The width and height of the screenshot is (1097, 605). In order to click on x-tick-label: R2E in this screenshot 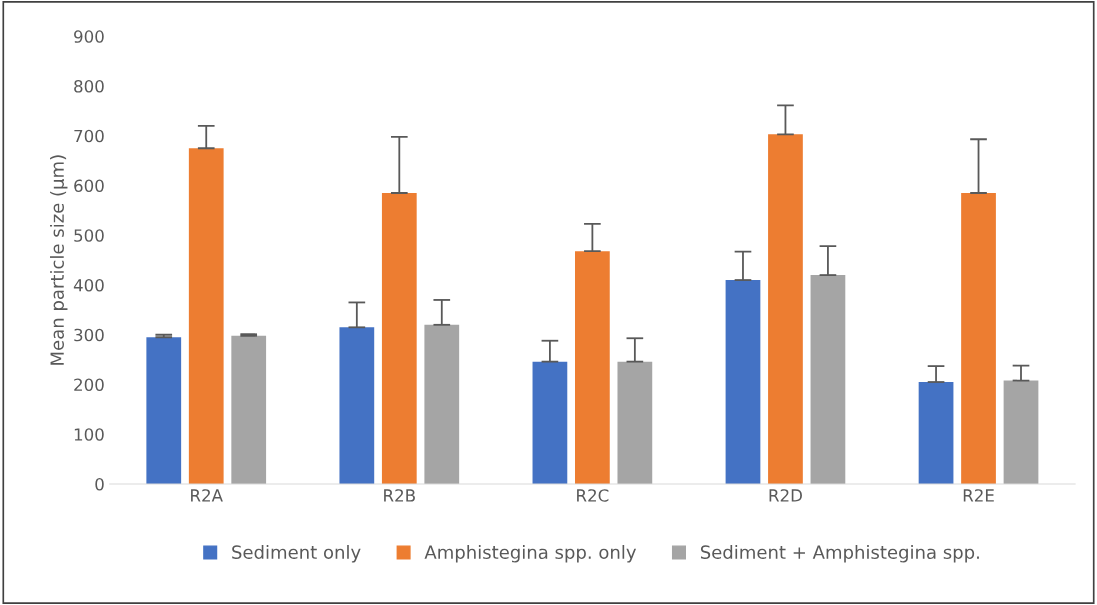, I will do `click(978, 495)`.